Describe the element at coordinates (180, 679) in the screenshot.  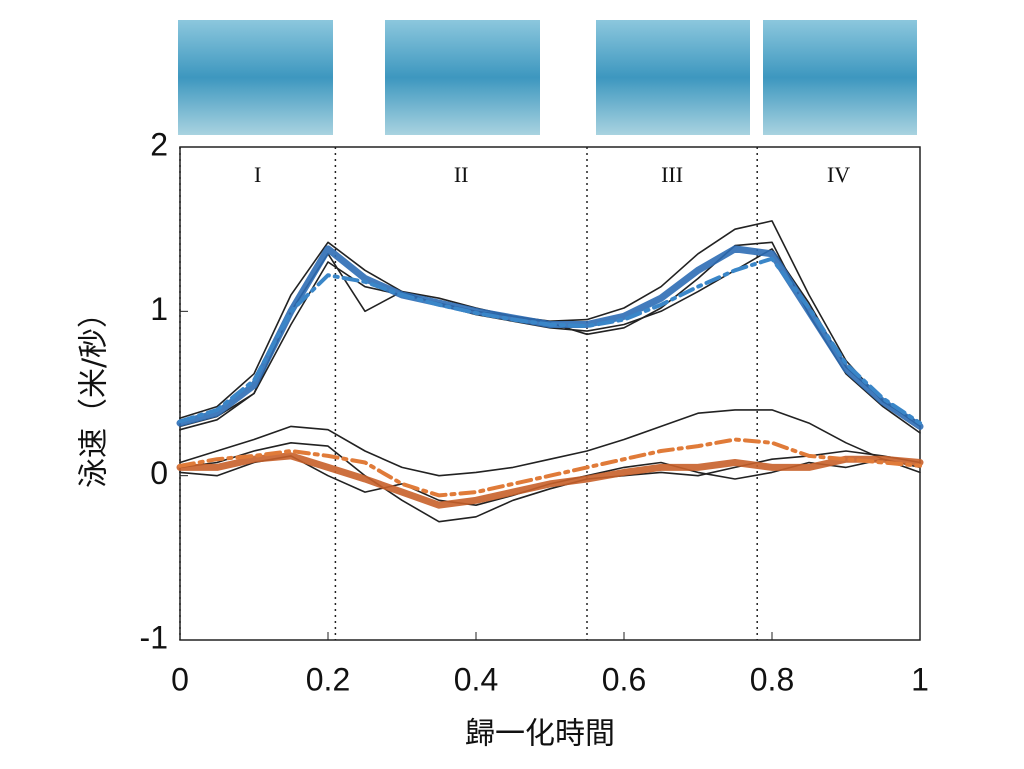
I see `x-tick-label: 0` at that location.